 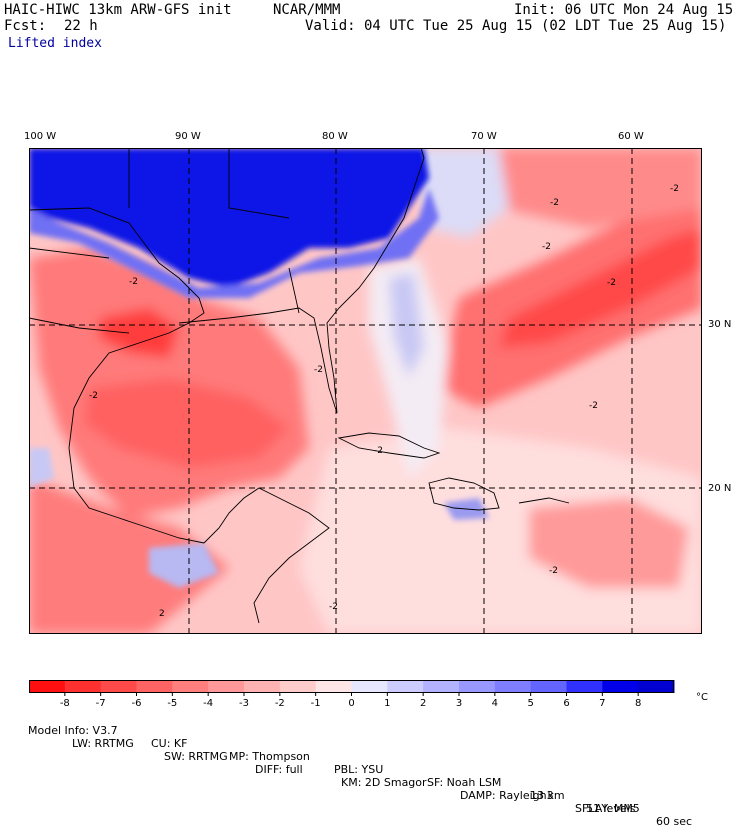 I want to click on east-caribbean-red, so click(x=609, y=543).